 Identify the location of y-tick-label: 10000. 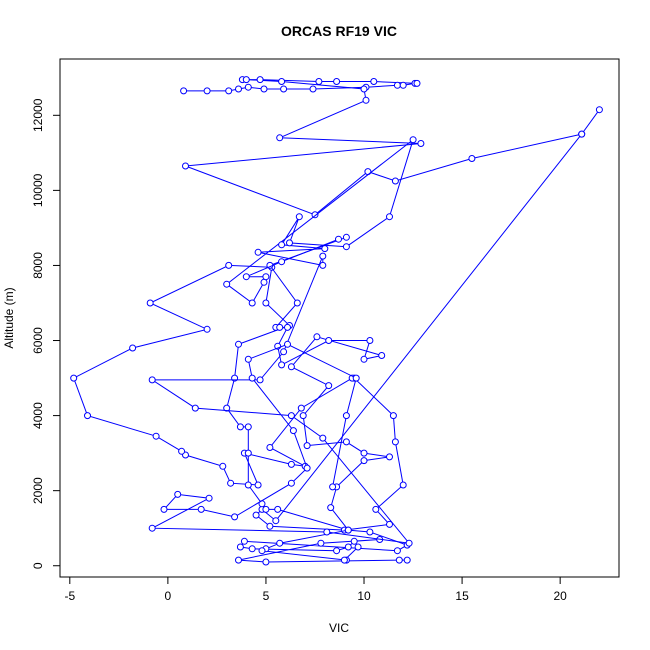
(38, 190).